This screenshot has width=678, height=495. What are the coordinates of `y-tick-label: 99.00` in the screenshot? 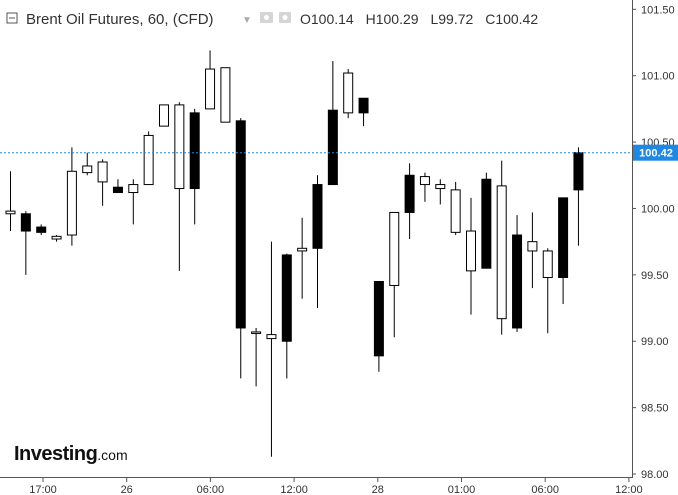 It's located at (655, 342).